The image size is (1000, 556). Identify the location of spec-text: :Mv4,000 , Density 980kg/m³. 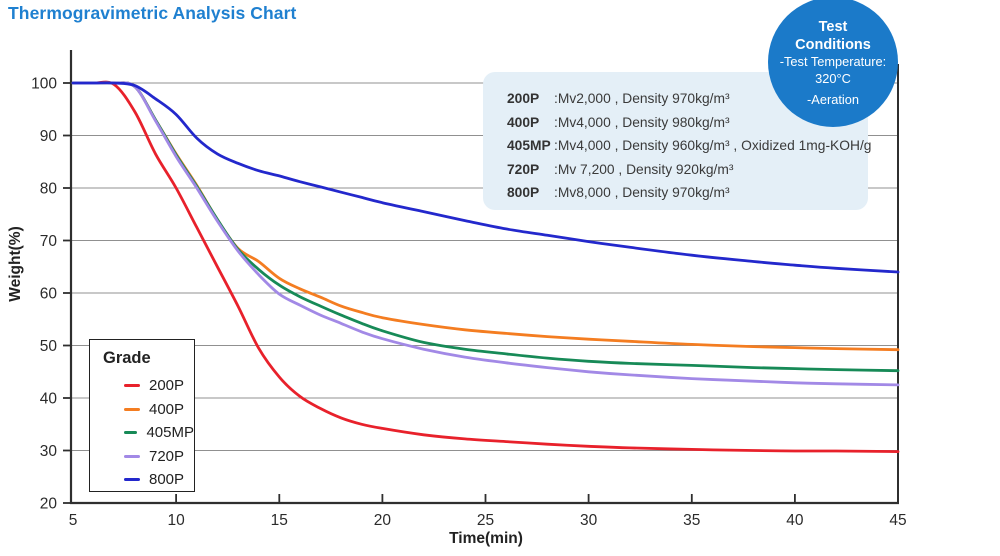
(642, 122).